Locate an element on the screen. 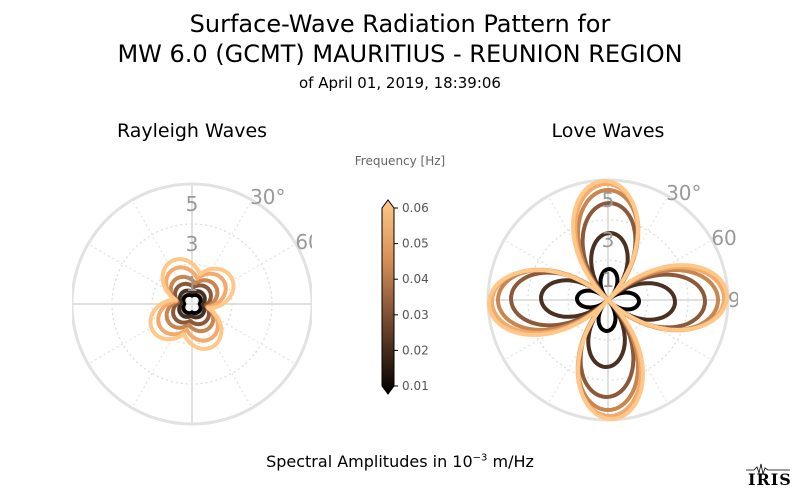 The width and height of the screenshot is (800, 496). love-title: Love Waves is located at coordinates (608, 131).